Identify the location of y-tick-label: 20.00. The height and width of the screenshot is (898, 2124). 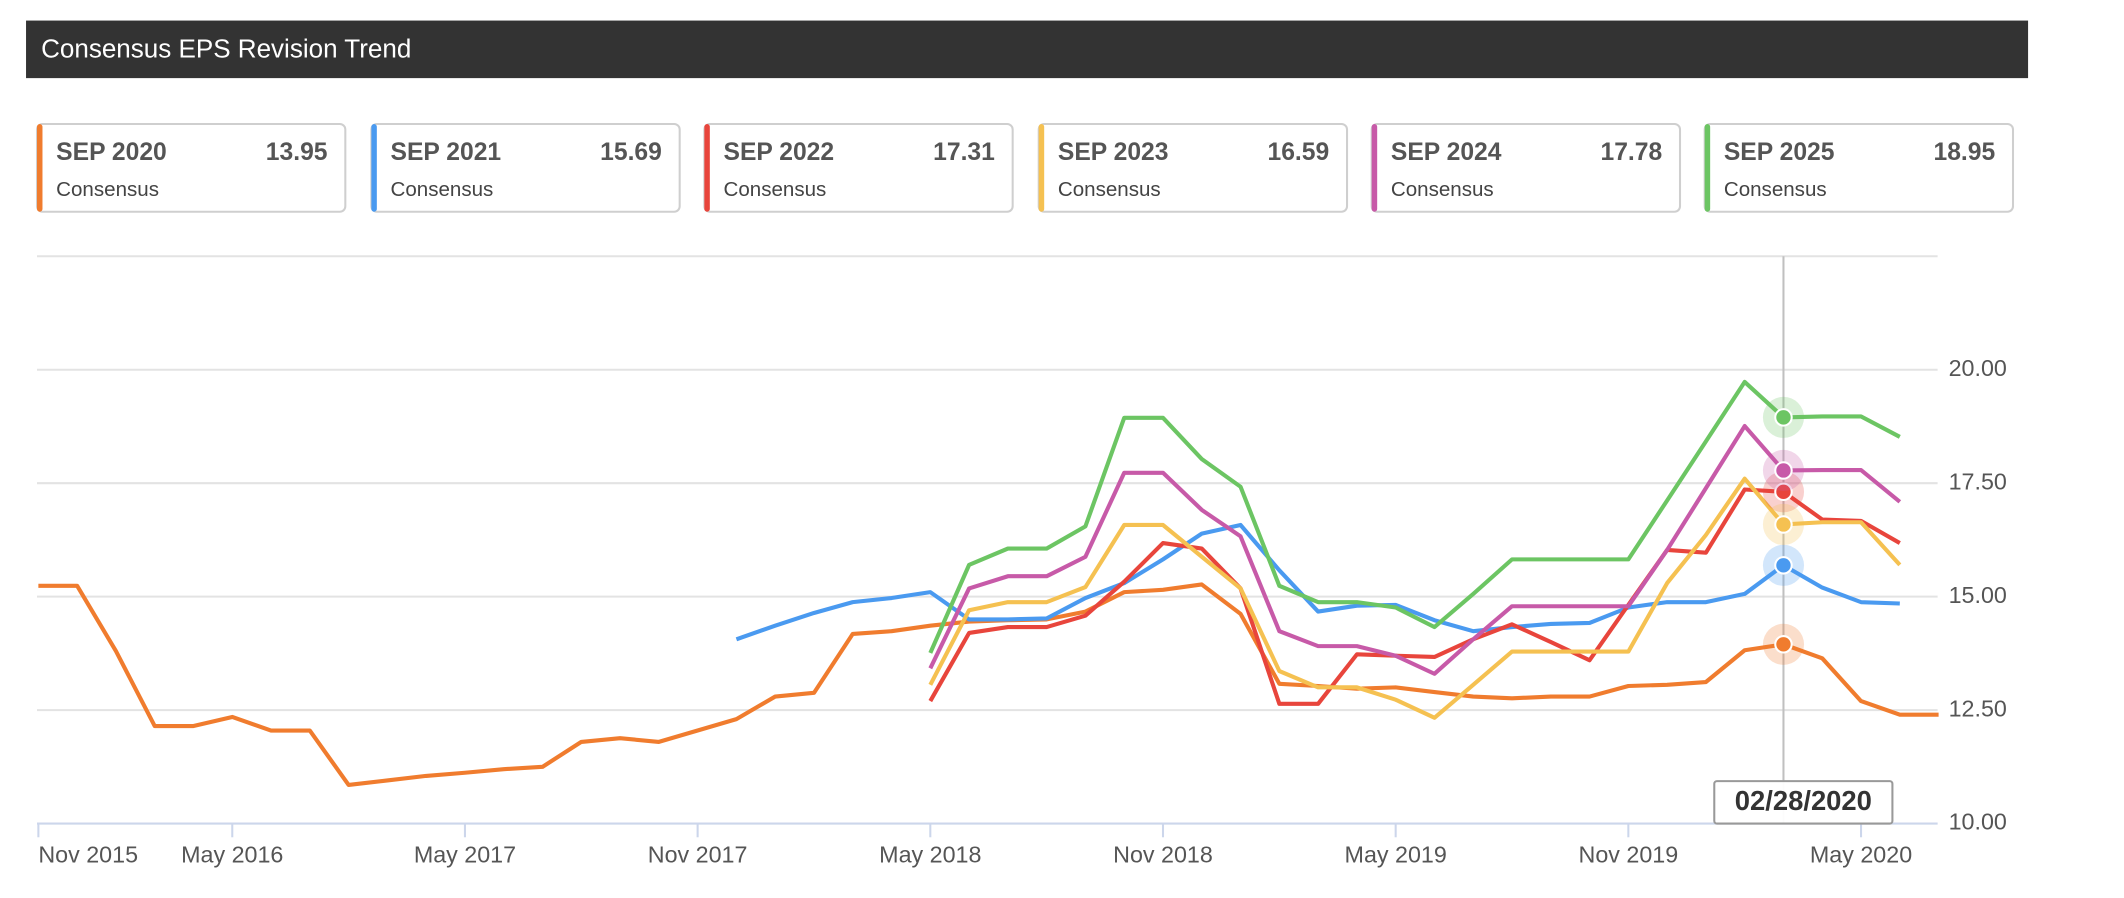
(1978, 368).